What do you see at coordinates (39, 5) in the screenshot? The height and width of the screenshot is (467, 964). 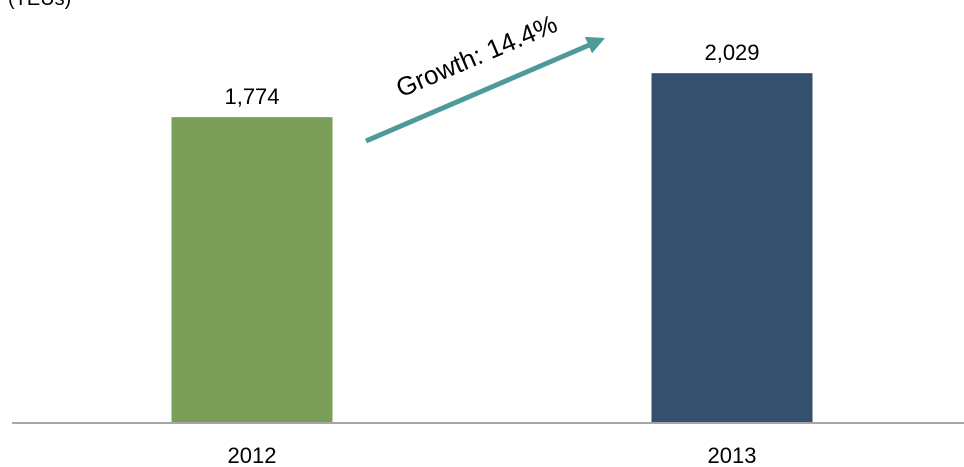 I see `unit-label: (TEUs)` at bounding box center [39, 5].